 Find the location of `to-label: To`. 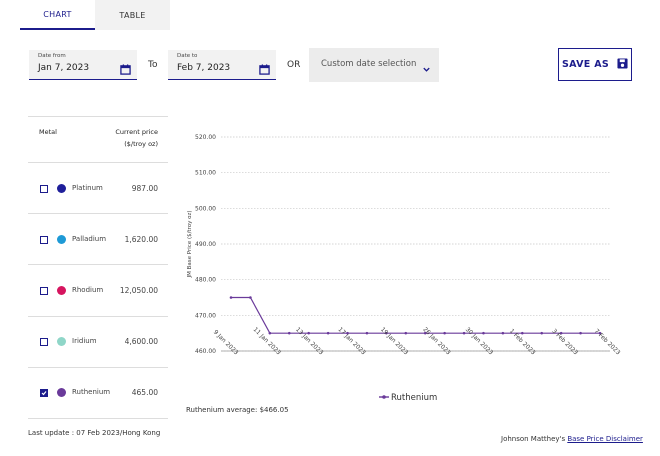

to-label: To is located at coordinates (153, 65).